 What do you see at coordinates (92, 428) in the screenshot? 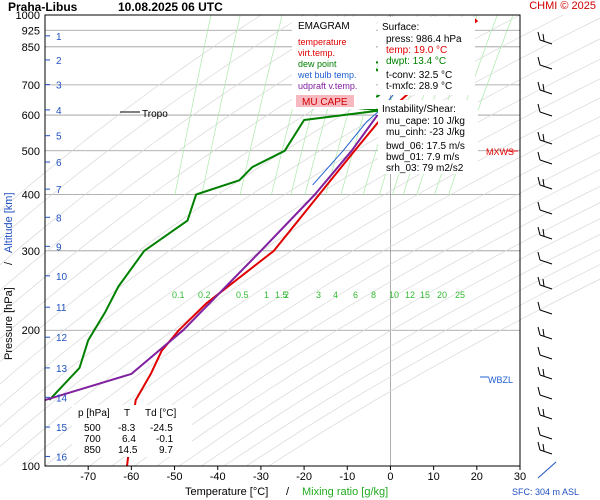
I see `level-table-p-500: 500` at bounding box center [92, 428].